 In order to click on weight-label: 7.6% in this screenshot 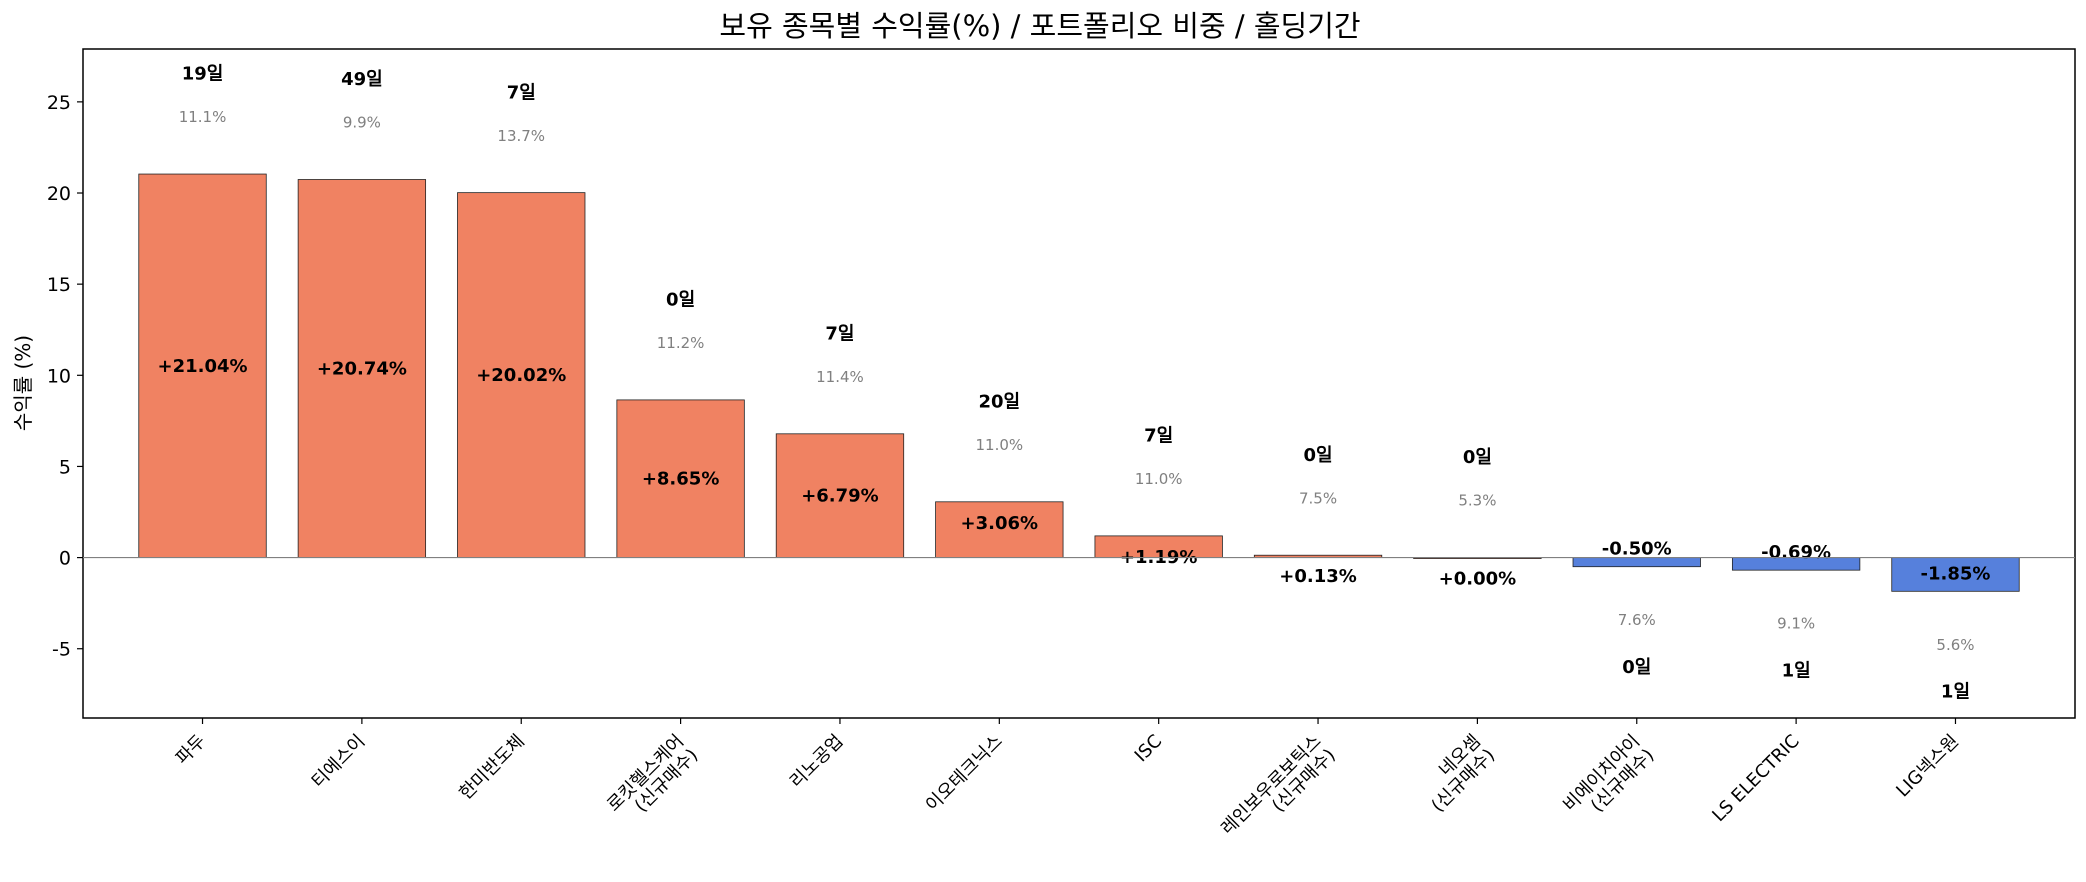, I will do `click(1637, 620)`.